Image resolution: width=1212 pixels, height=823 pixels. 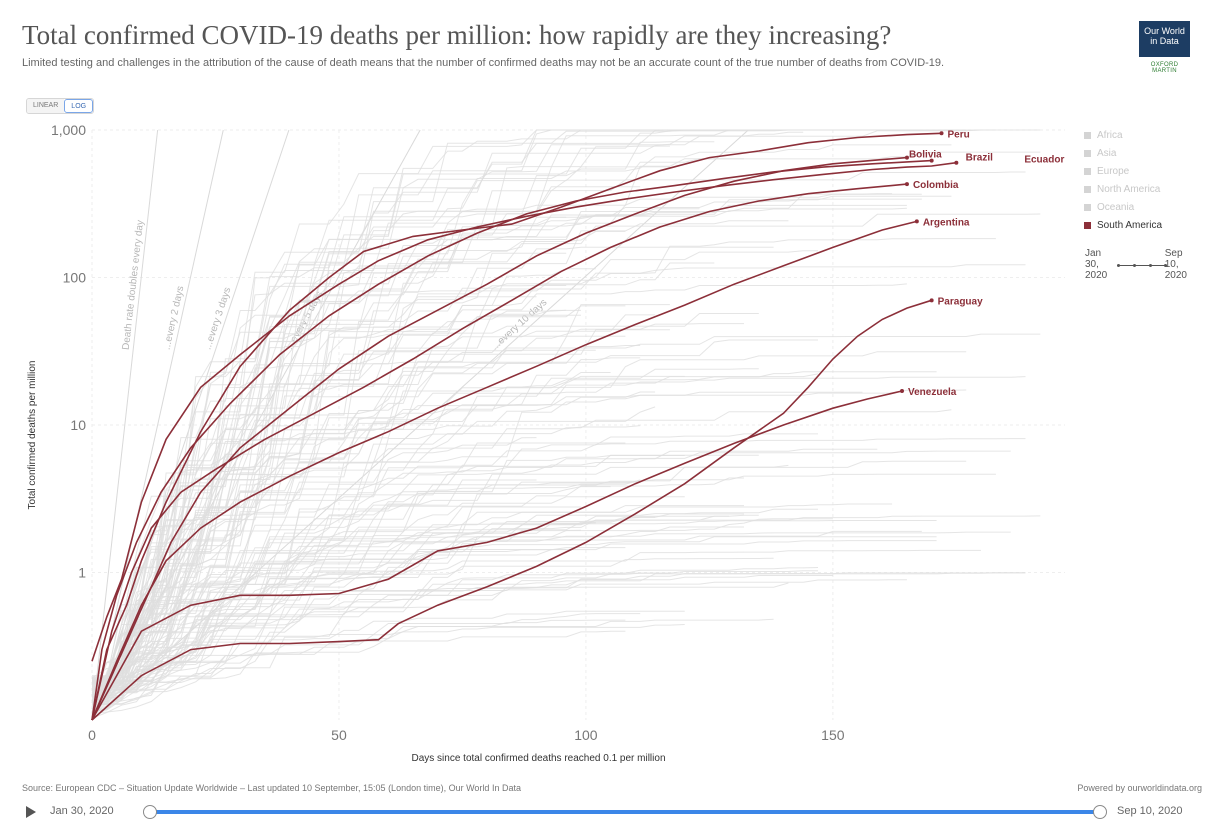 What do you see at coordinates (75, 278) in the screenshot?
I see `y-tick-label: 100` at bounding box center [75, 278].